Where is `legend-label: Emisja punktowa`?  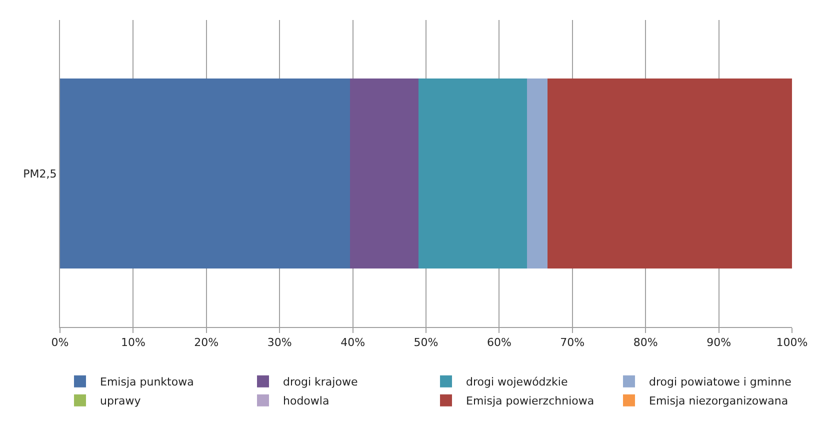
legend-label: Emisja punktowa is located at coordinates (147, 382).